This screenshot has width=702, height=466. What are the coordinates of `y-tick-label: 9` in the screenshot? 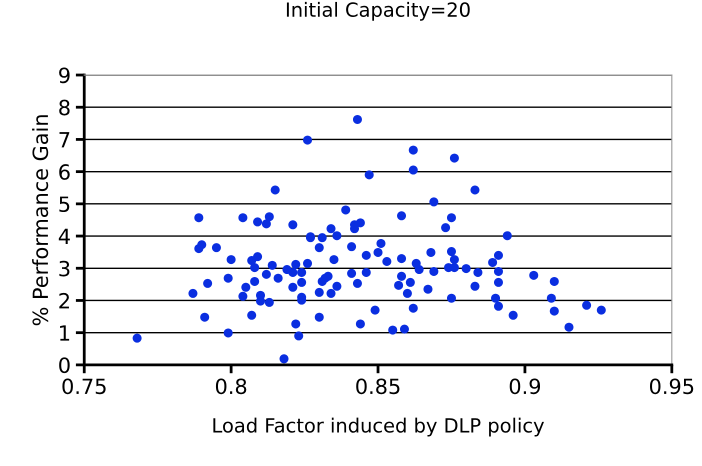 It's located at (64, 75).